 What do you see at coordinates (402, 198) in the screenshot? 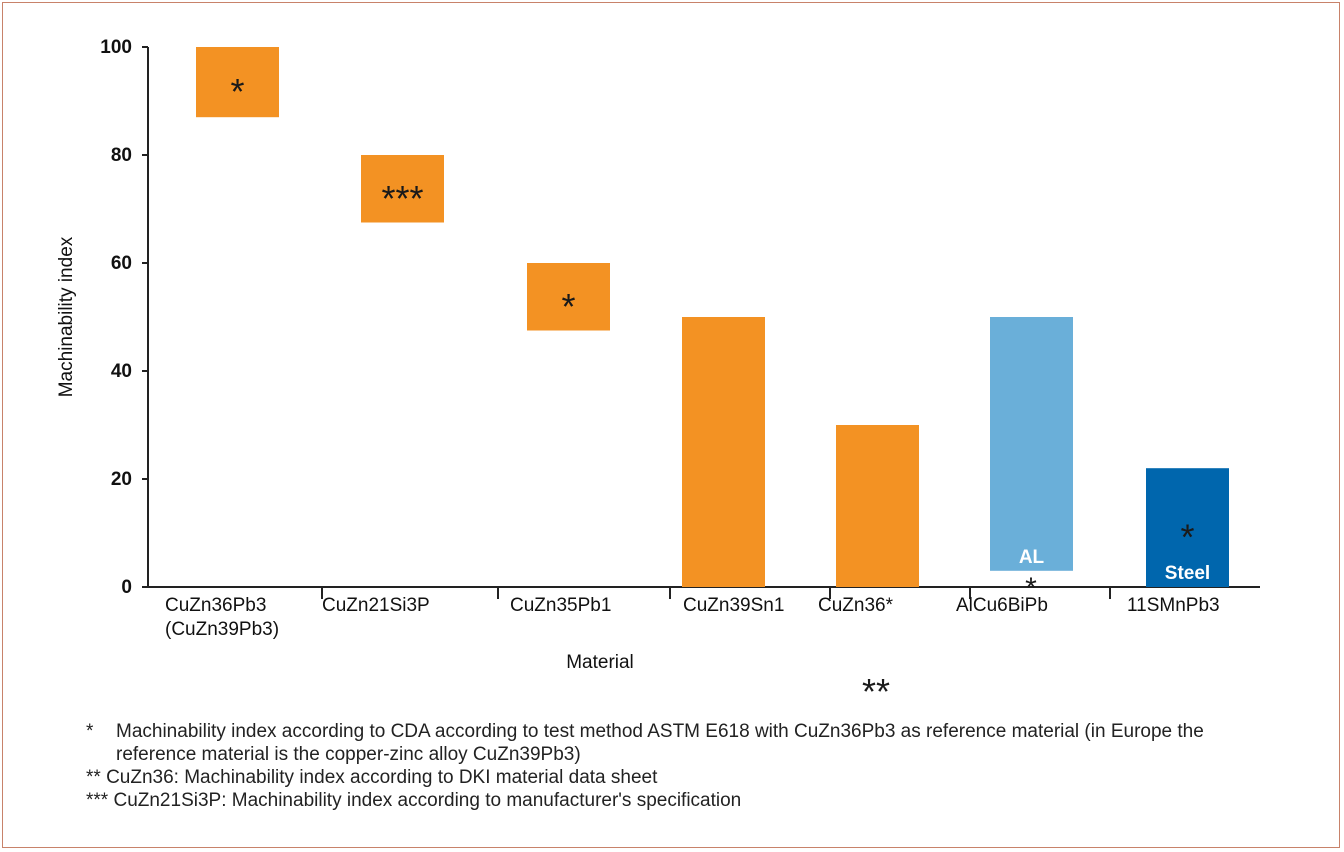
I see `bar-asterisk: ***` at bounding box center [402, 198].